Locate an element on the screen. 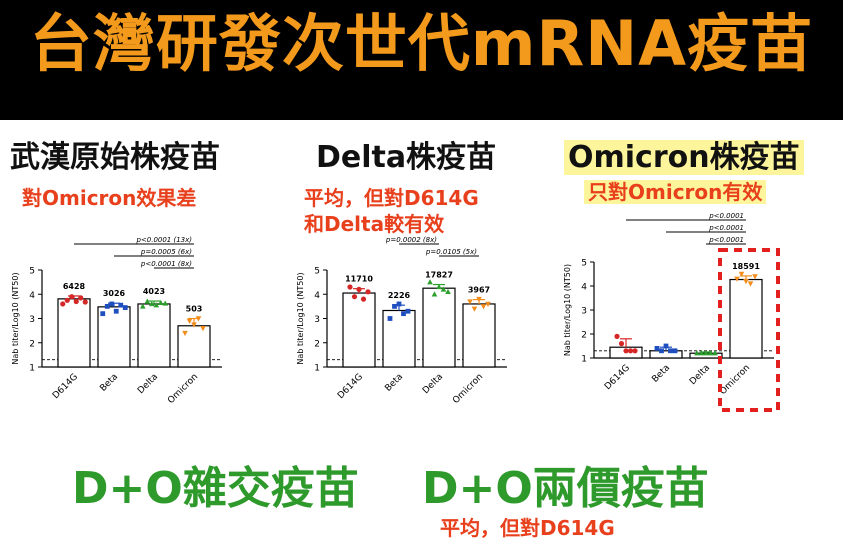 This screenshot has width=843, height=541. value-label: 6428 is located at coordinates (74, 286).